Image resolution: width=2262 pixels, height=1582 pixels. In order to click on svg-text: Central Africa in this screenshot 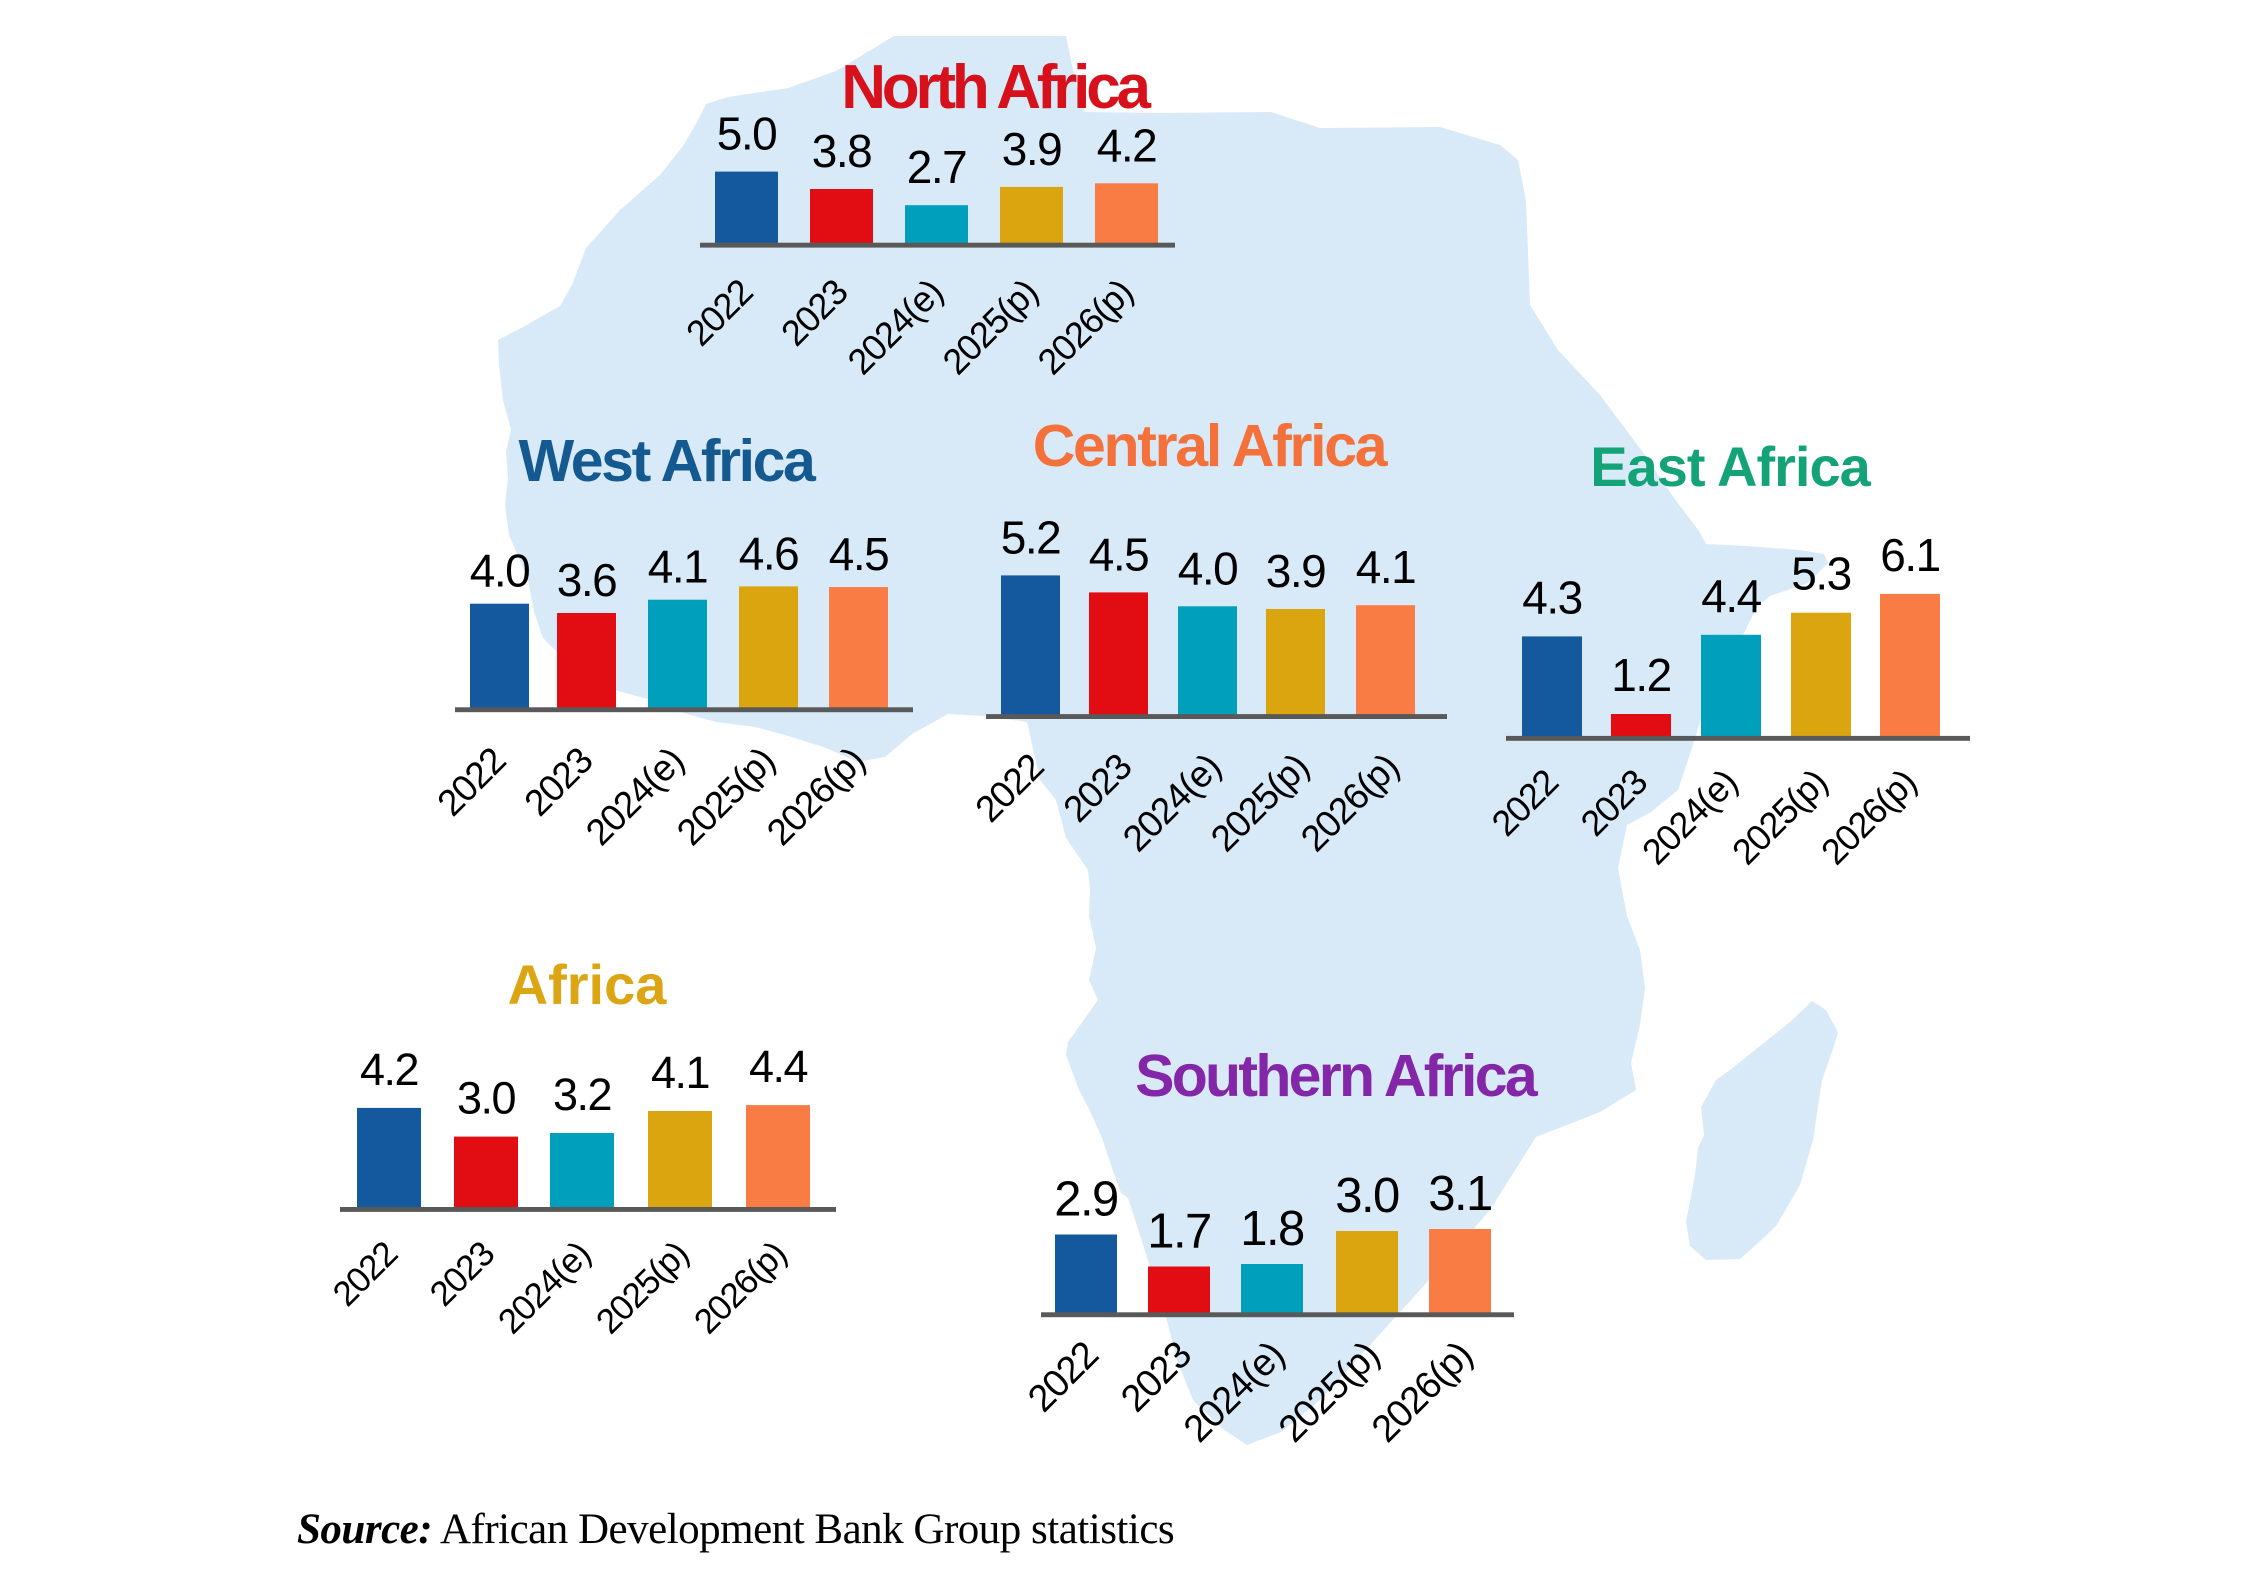, I will do `click(1211, 446)`.